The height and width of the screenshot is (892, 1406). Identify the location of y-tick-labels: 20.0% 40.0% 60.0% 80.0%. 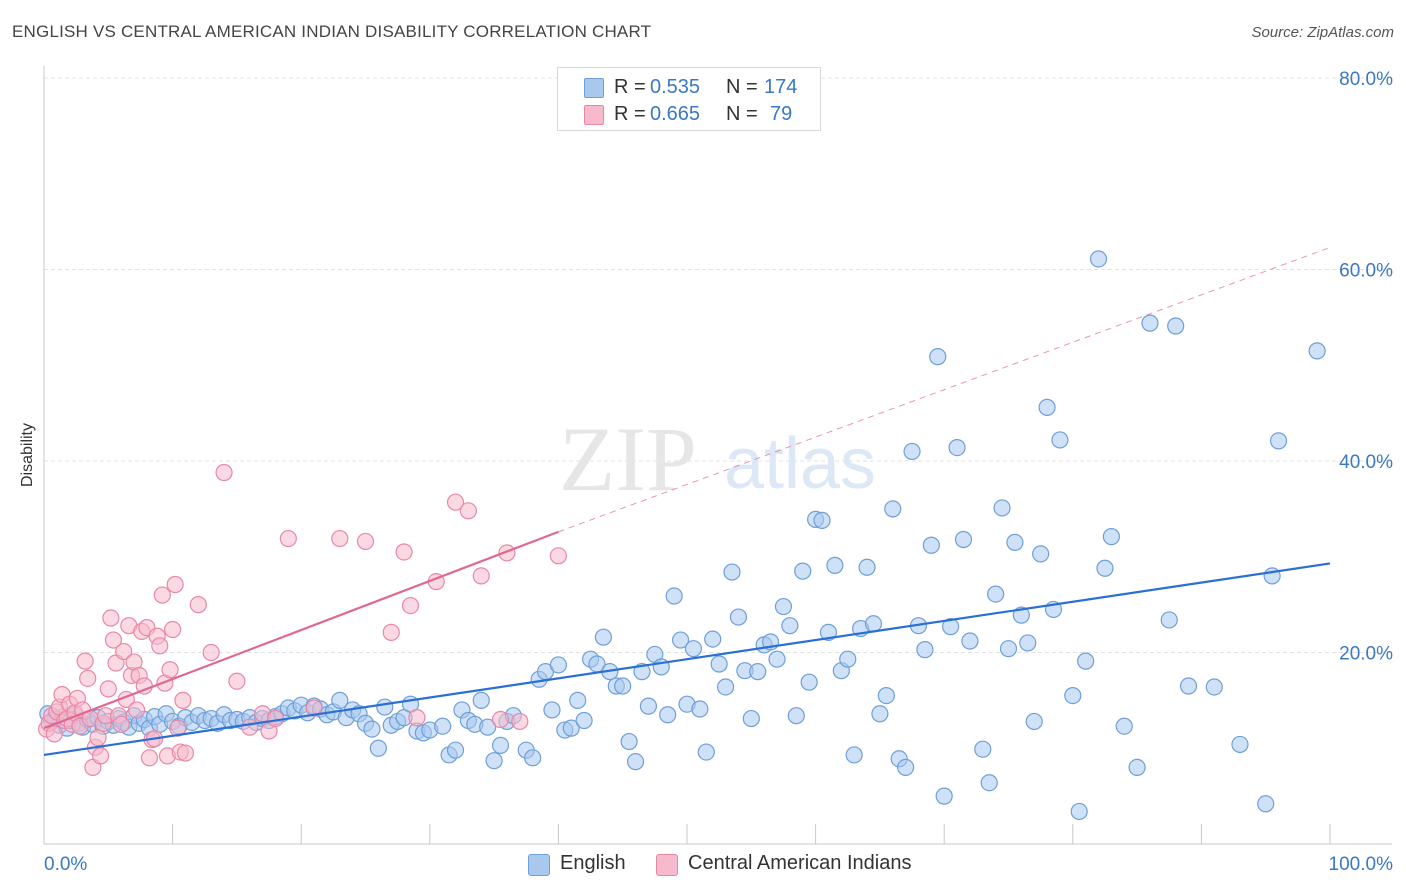
(1366, 367).